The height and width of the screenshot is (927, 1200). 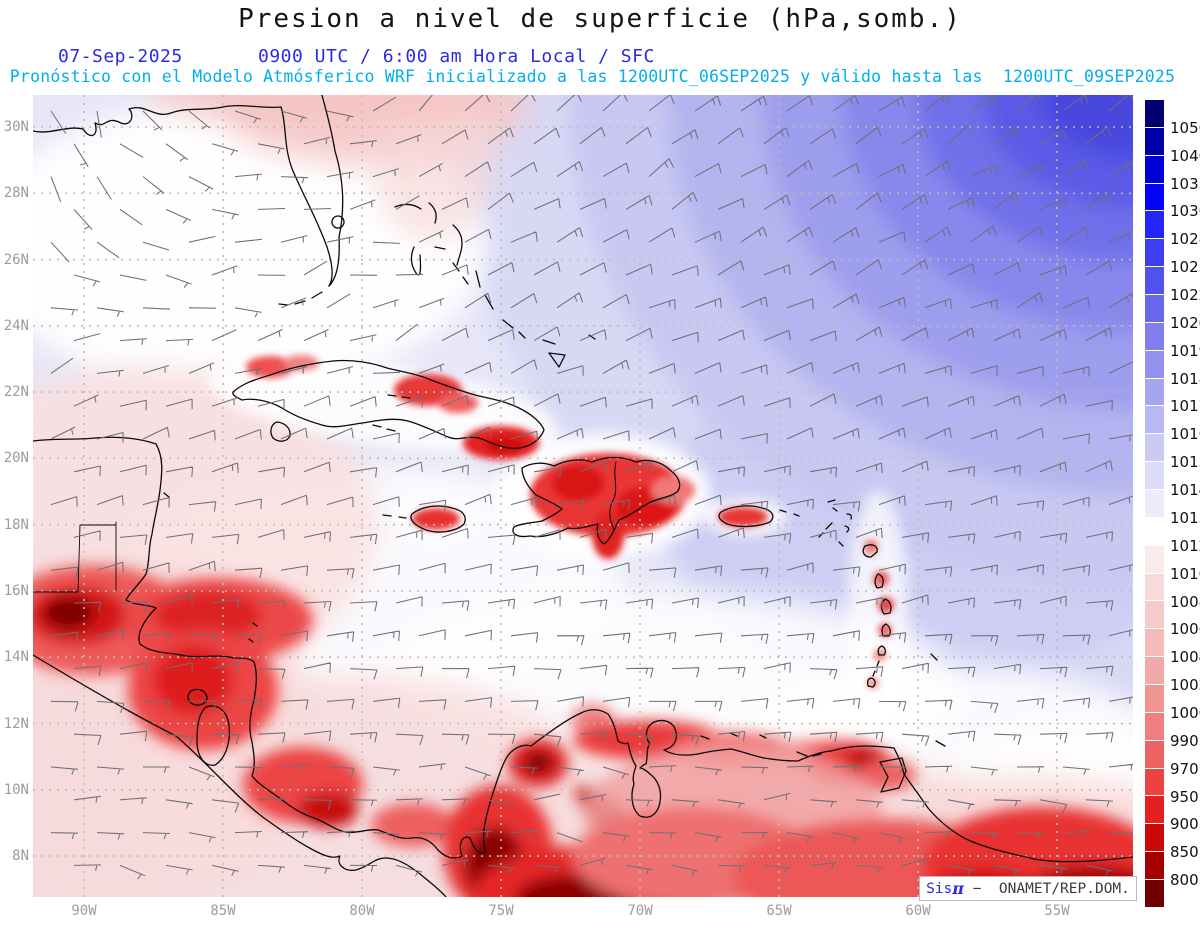 What do you see at coordinates (338, 222) in the screenshot?
I see `lake-okeechobee` at bounding box center [338, 222].